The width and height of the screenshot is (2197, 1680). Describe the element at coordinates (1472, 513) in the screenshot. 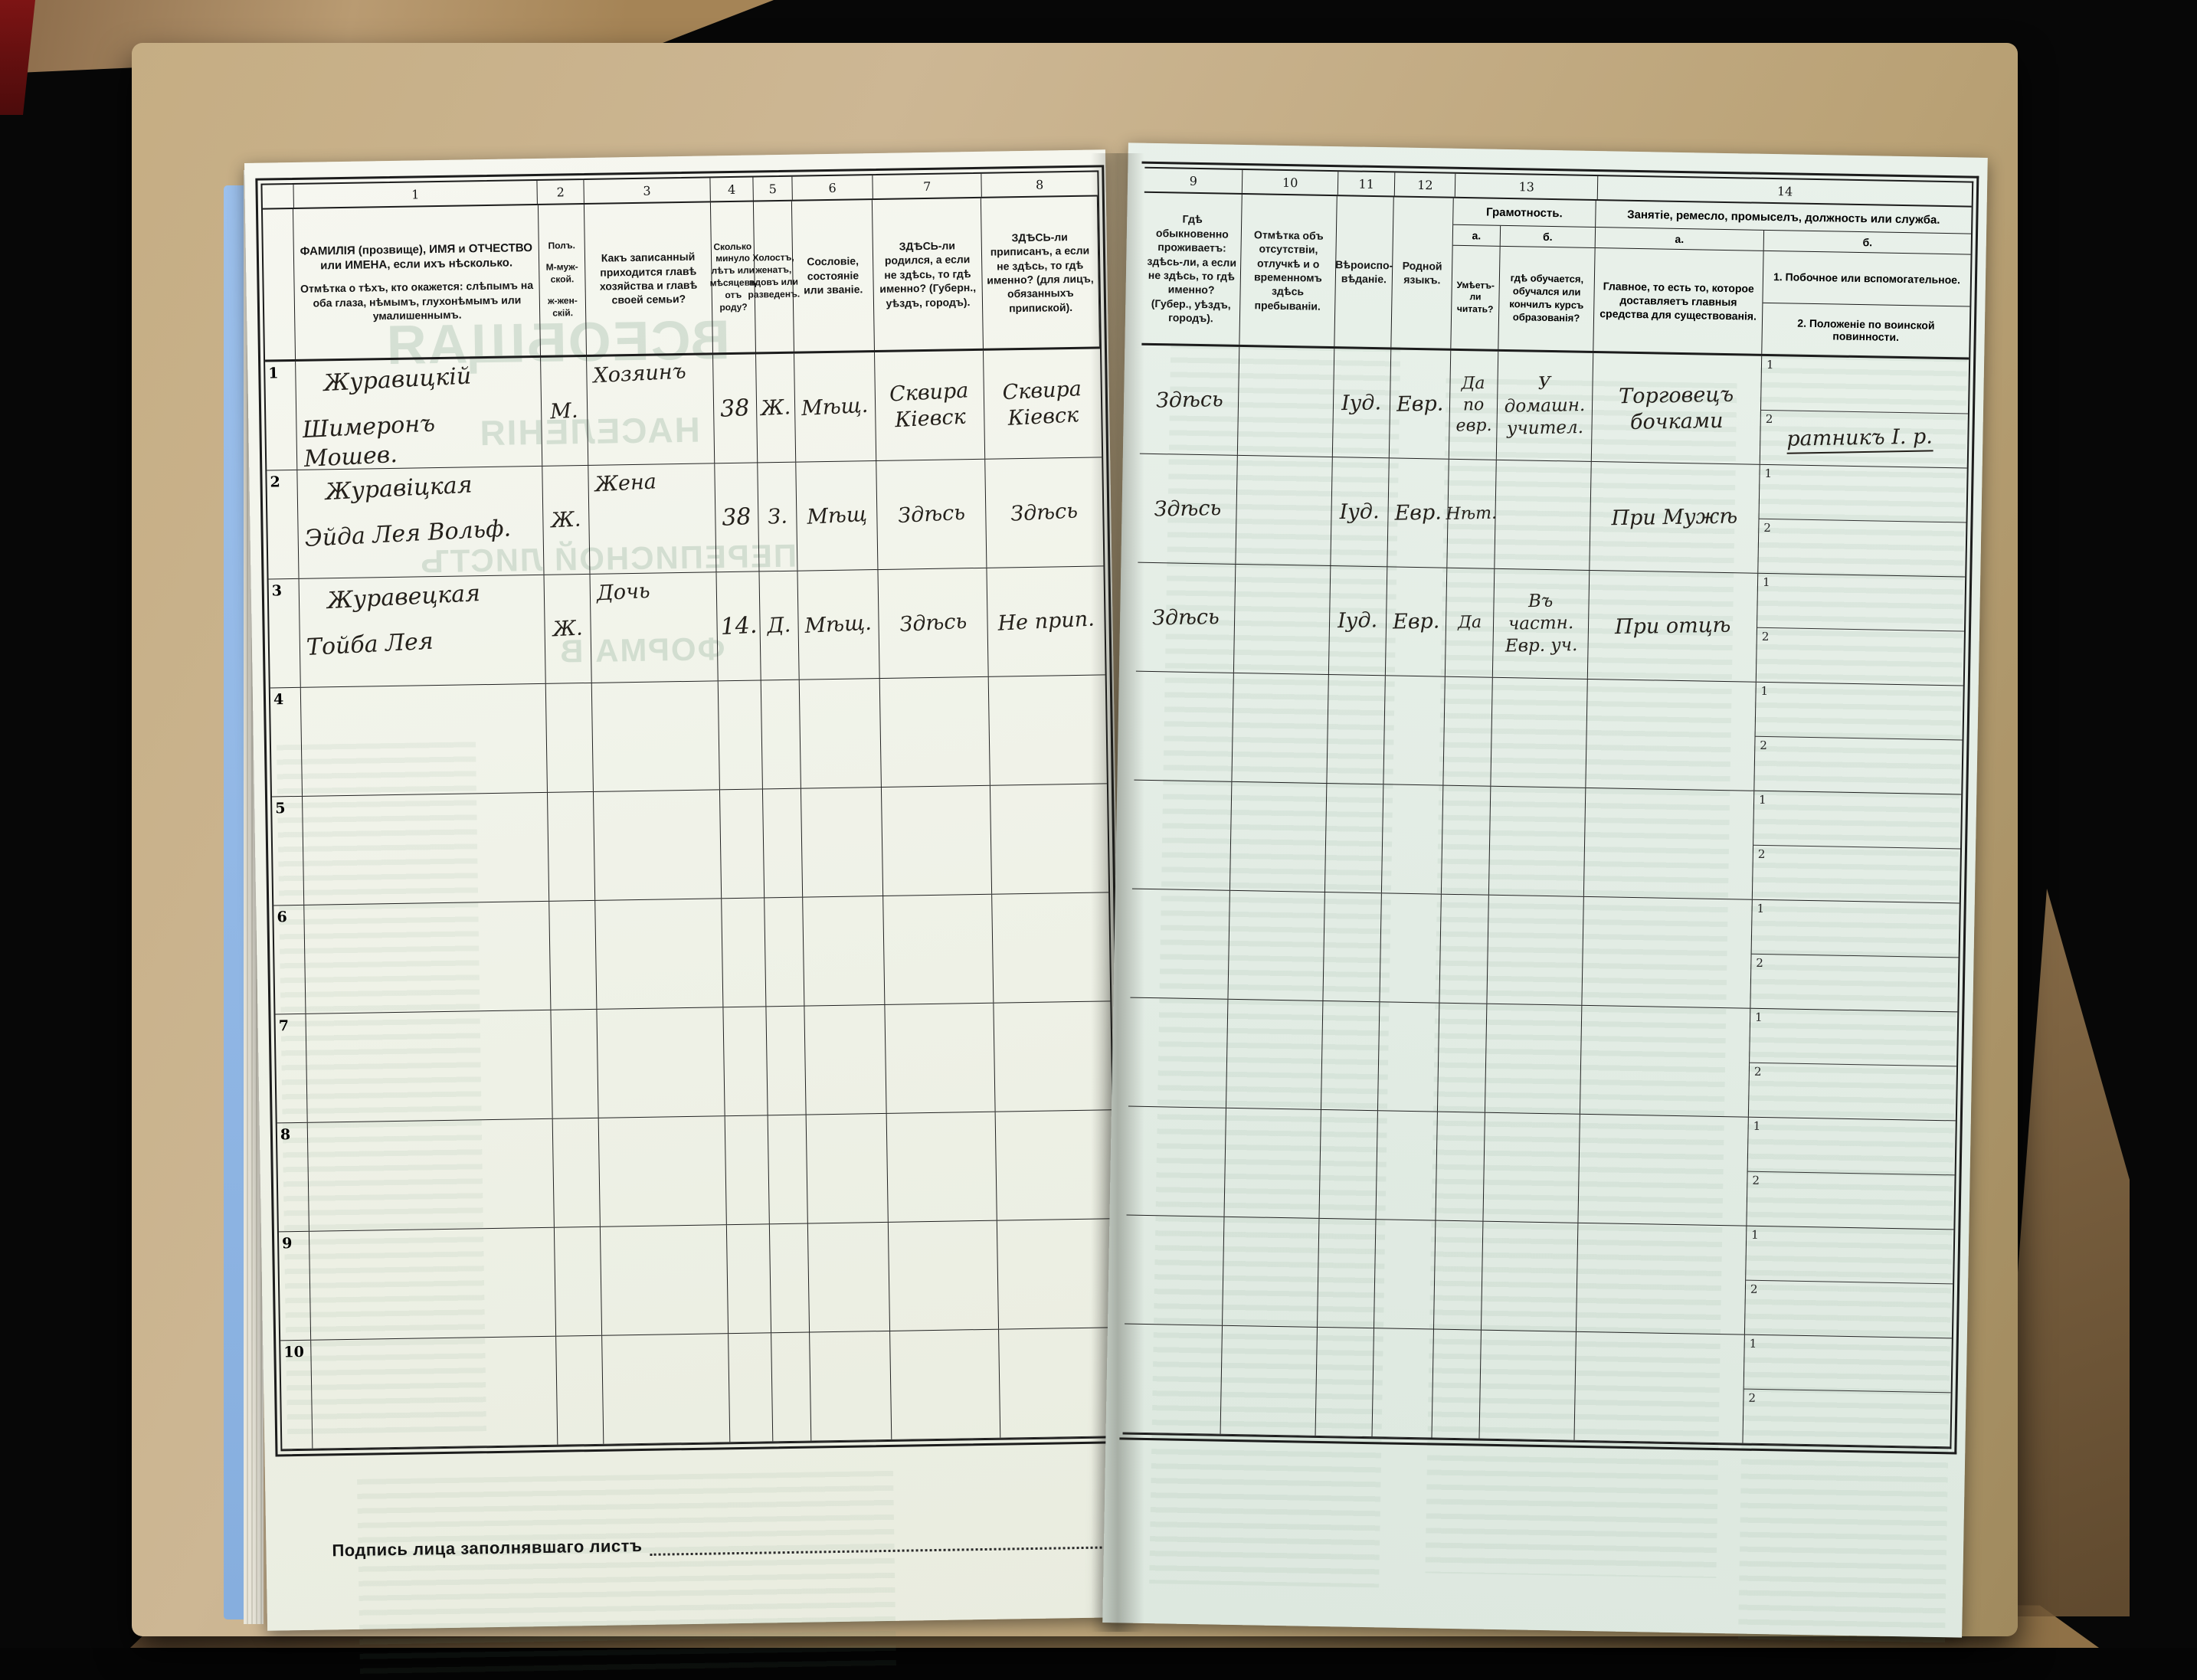

I see `handwritten-literacy: Нѣт.` at that location.